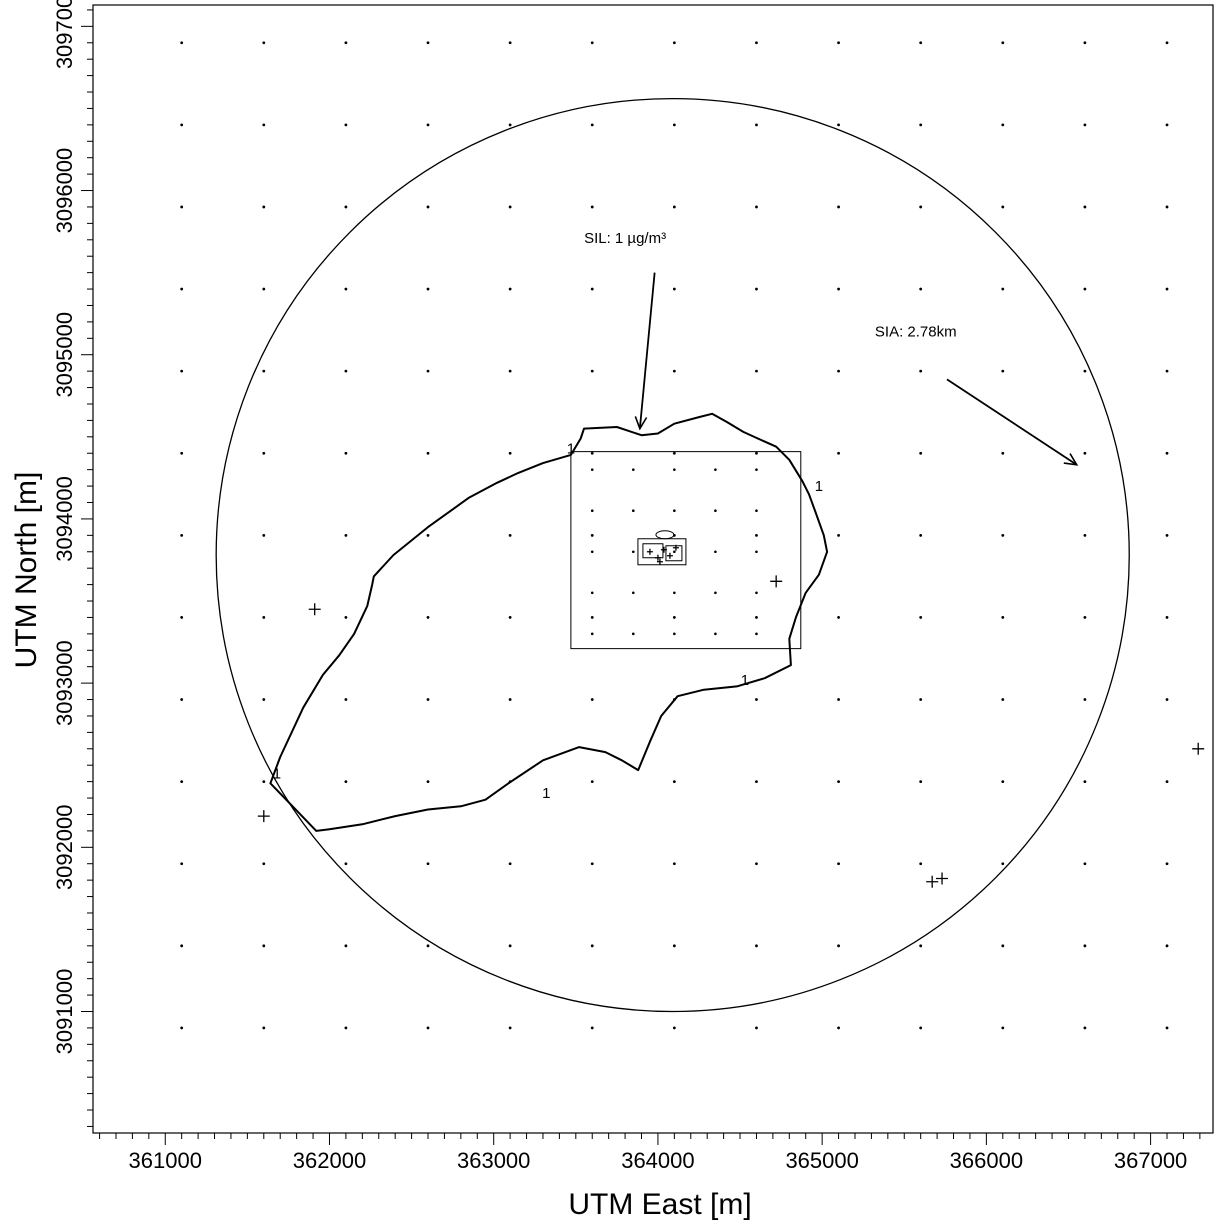 The width and height of the screenshot is (1218, 1224). I want to click on x-tick-label: 365000, so click(821, 1160).